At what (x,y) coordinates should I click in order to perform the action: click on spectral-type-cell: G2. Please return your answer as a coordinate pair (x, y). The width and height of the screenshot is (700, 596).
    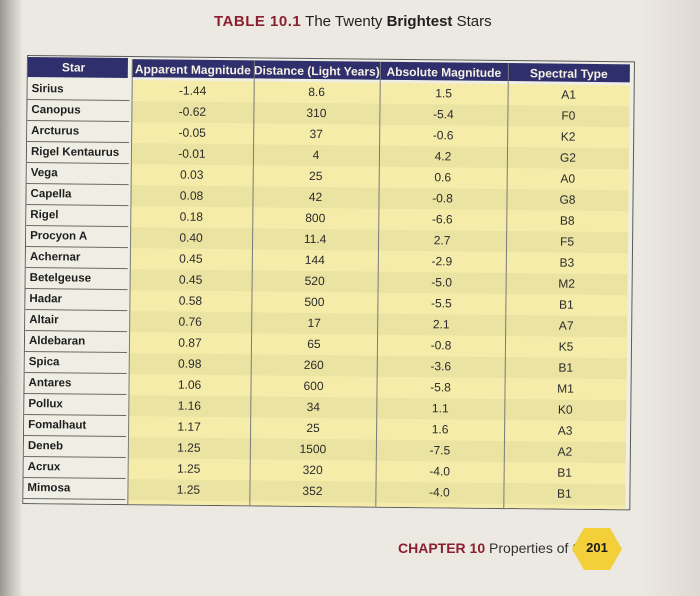
    Looking at the image, I should click on (568, 157).